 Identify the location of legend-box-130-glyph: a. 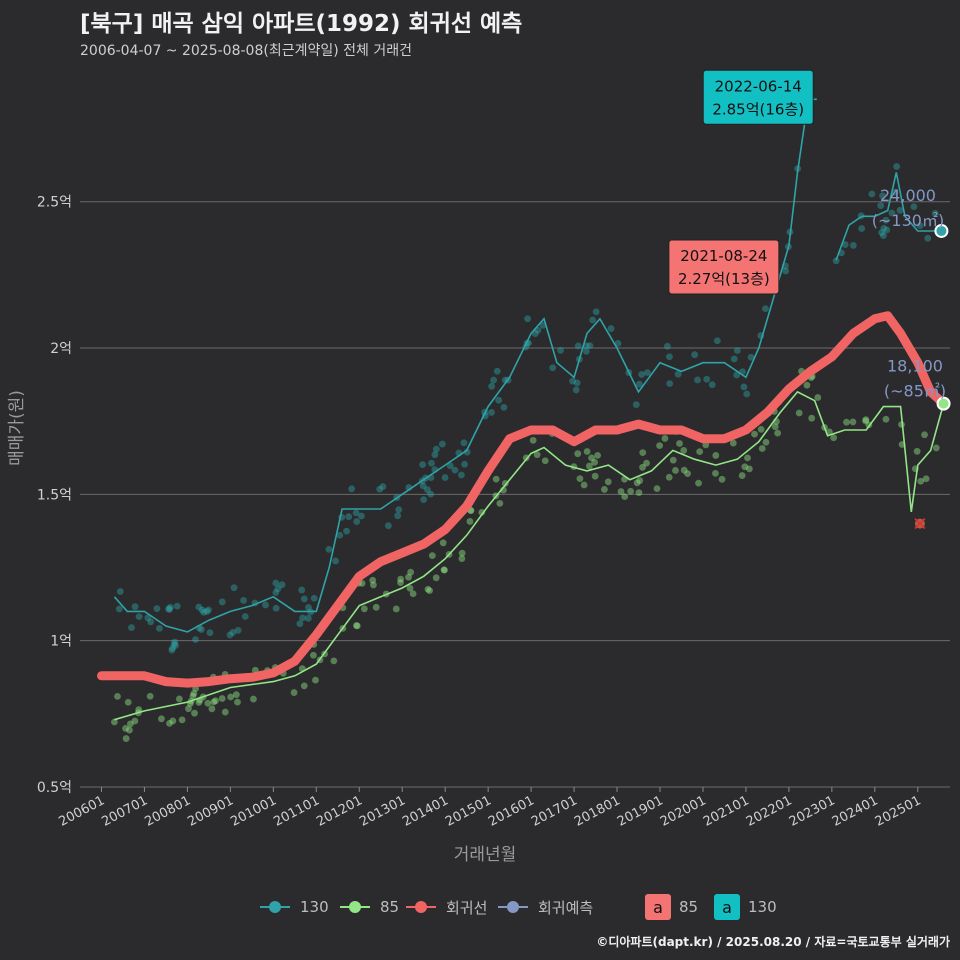
(727, 907).